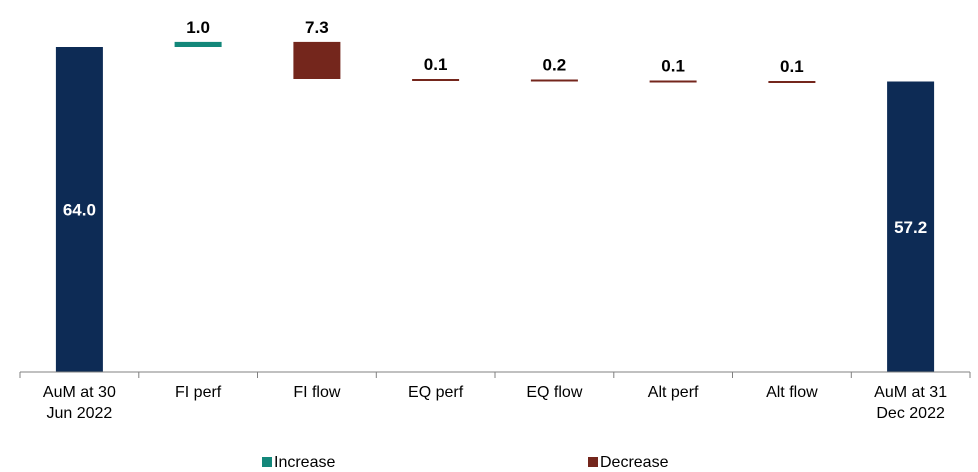 Image resolution: width=978 pixels, height=472 pixels. Describe the element at coordinates (317, 27) in the screenshot. I see `value-label-3: 7.3` at that location.